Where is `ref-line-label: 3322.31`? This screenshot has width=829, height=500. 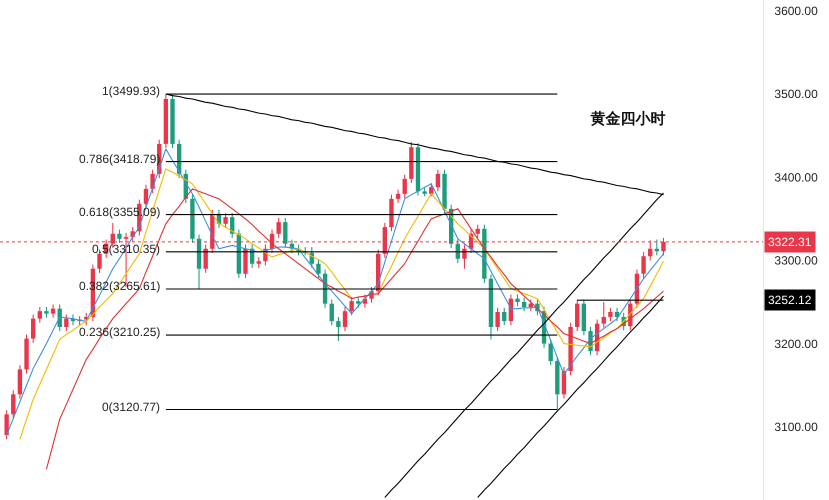
ref-line-label: 3322.31 is located at coordinates (790, 242).